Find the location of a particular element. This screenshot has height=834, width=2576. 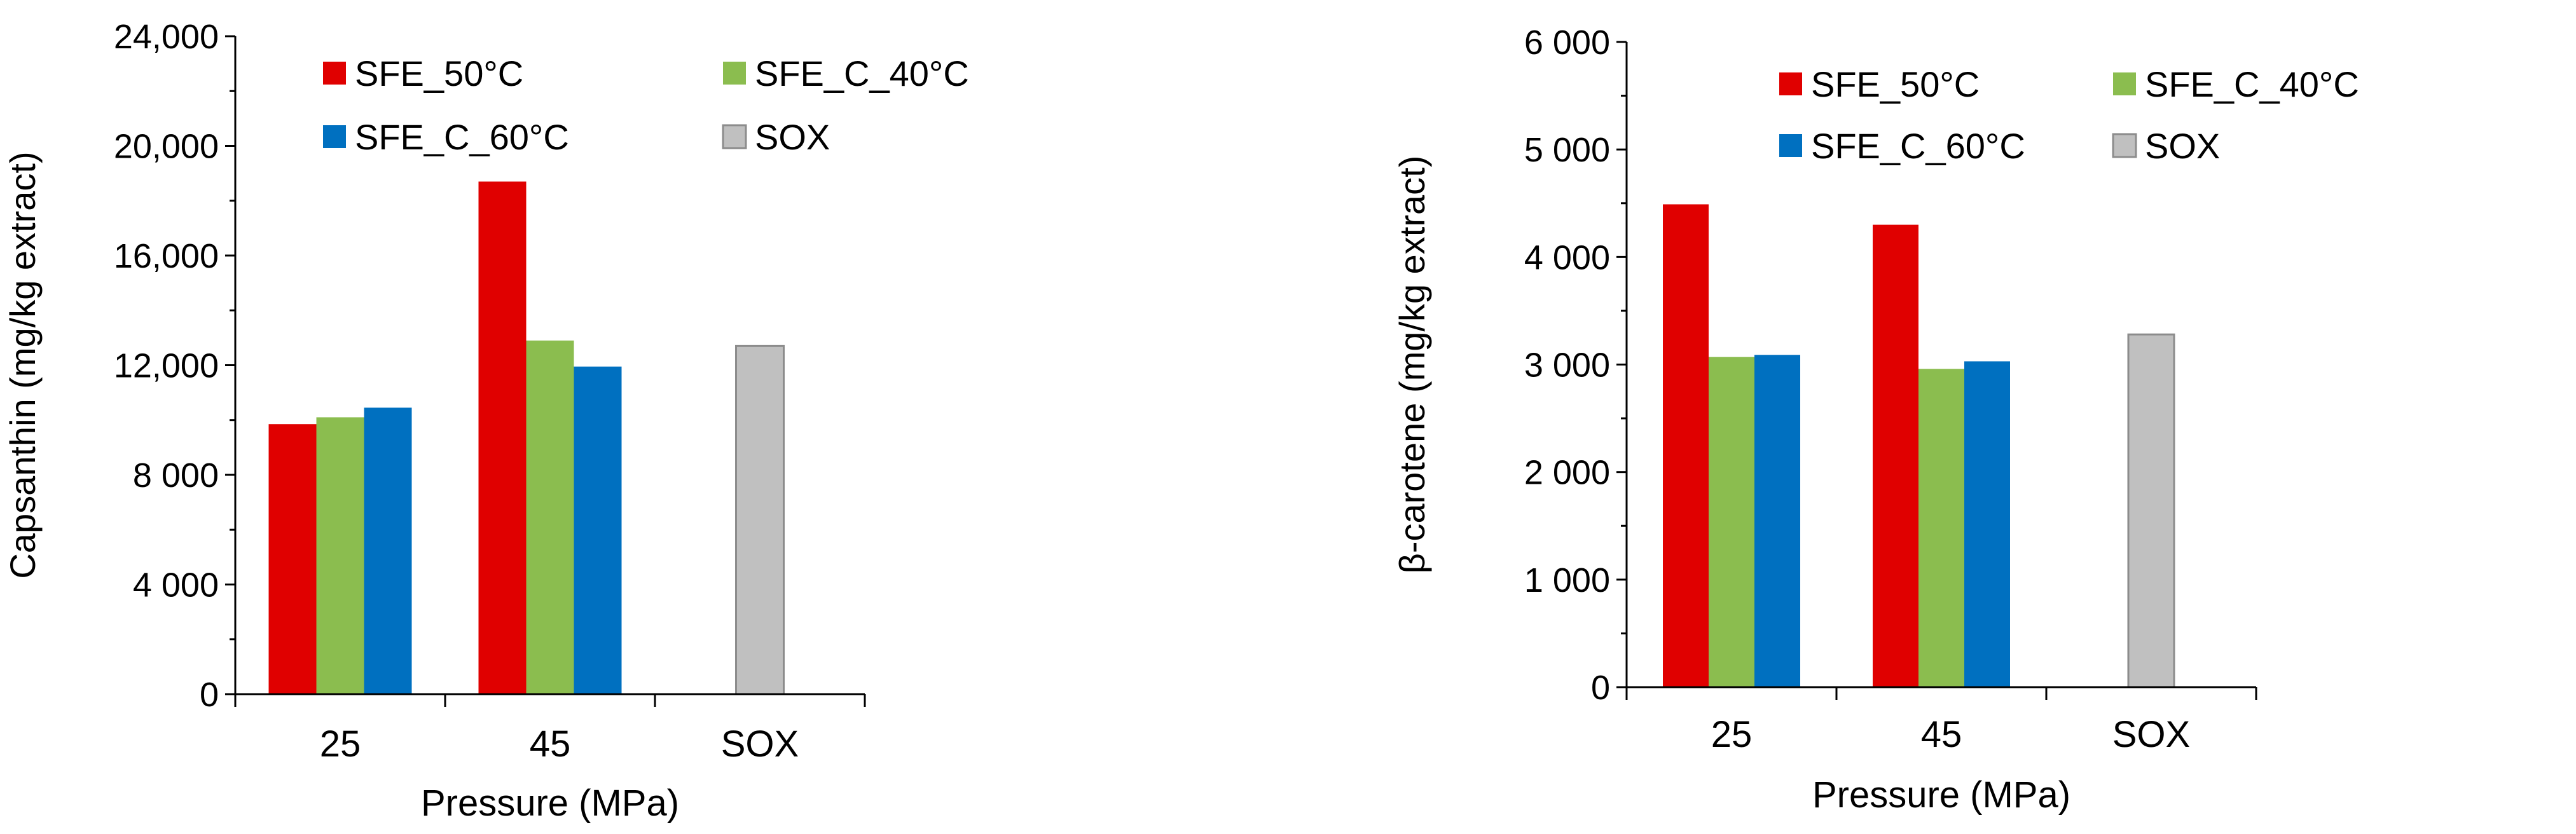

y-tick-label: 20,000 is located at coordinates (166, 147).